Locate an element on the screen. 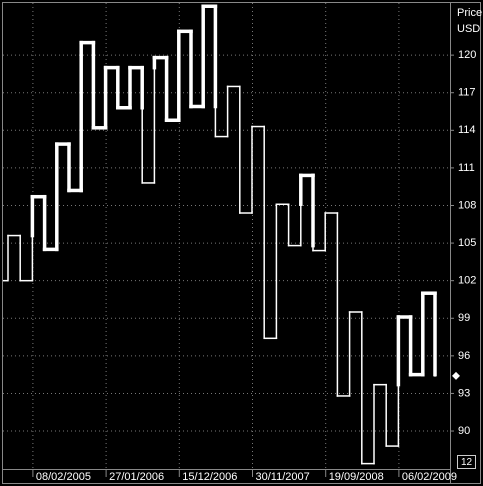 This screenshot has height=486, width=483. y-tick-label: 114 is located at coordinates (467, 130).